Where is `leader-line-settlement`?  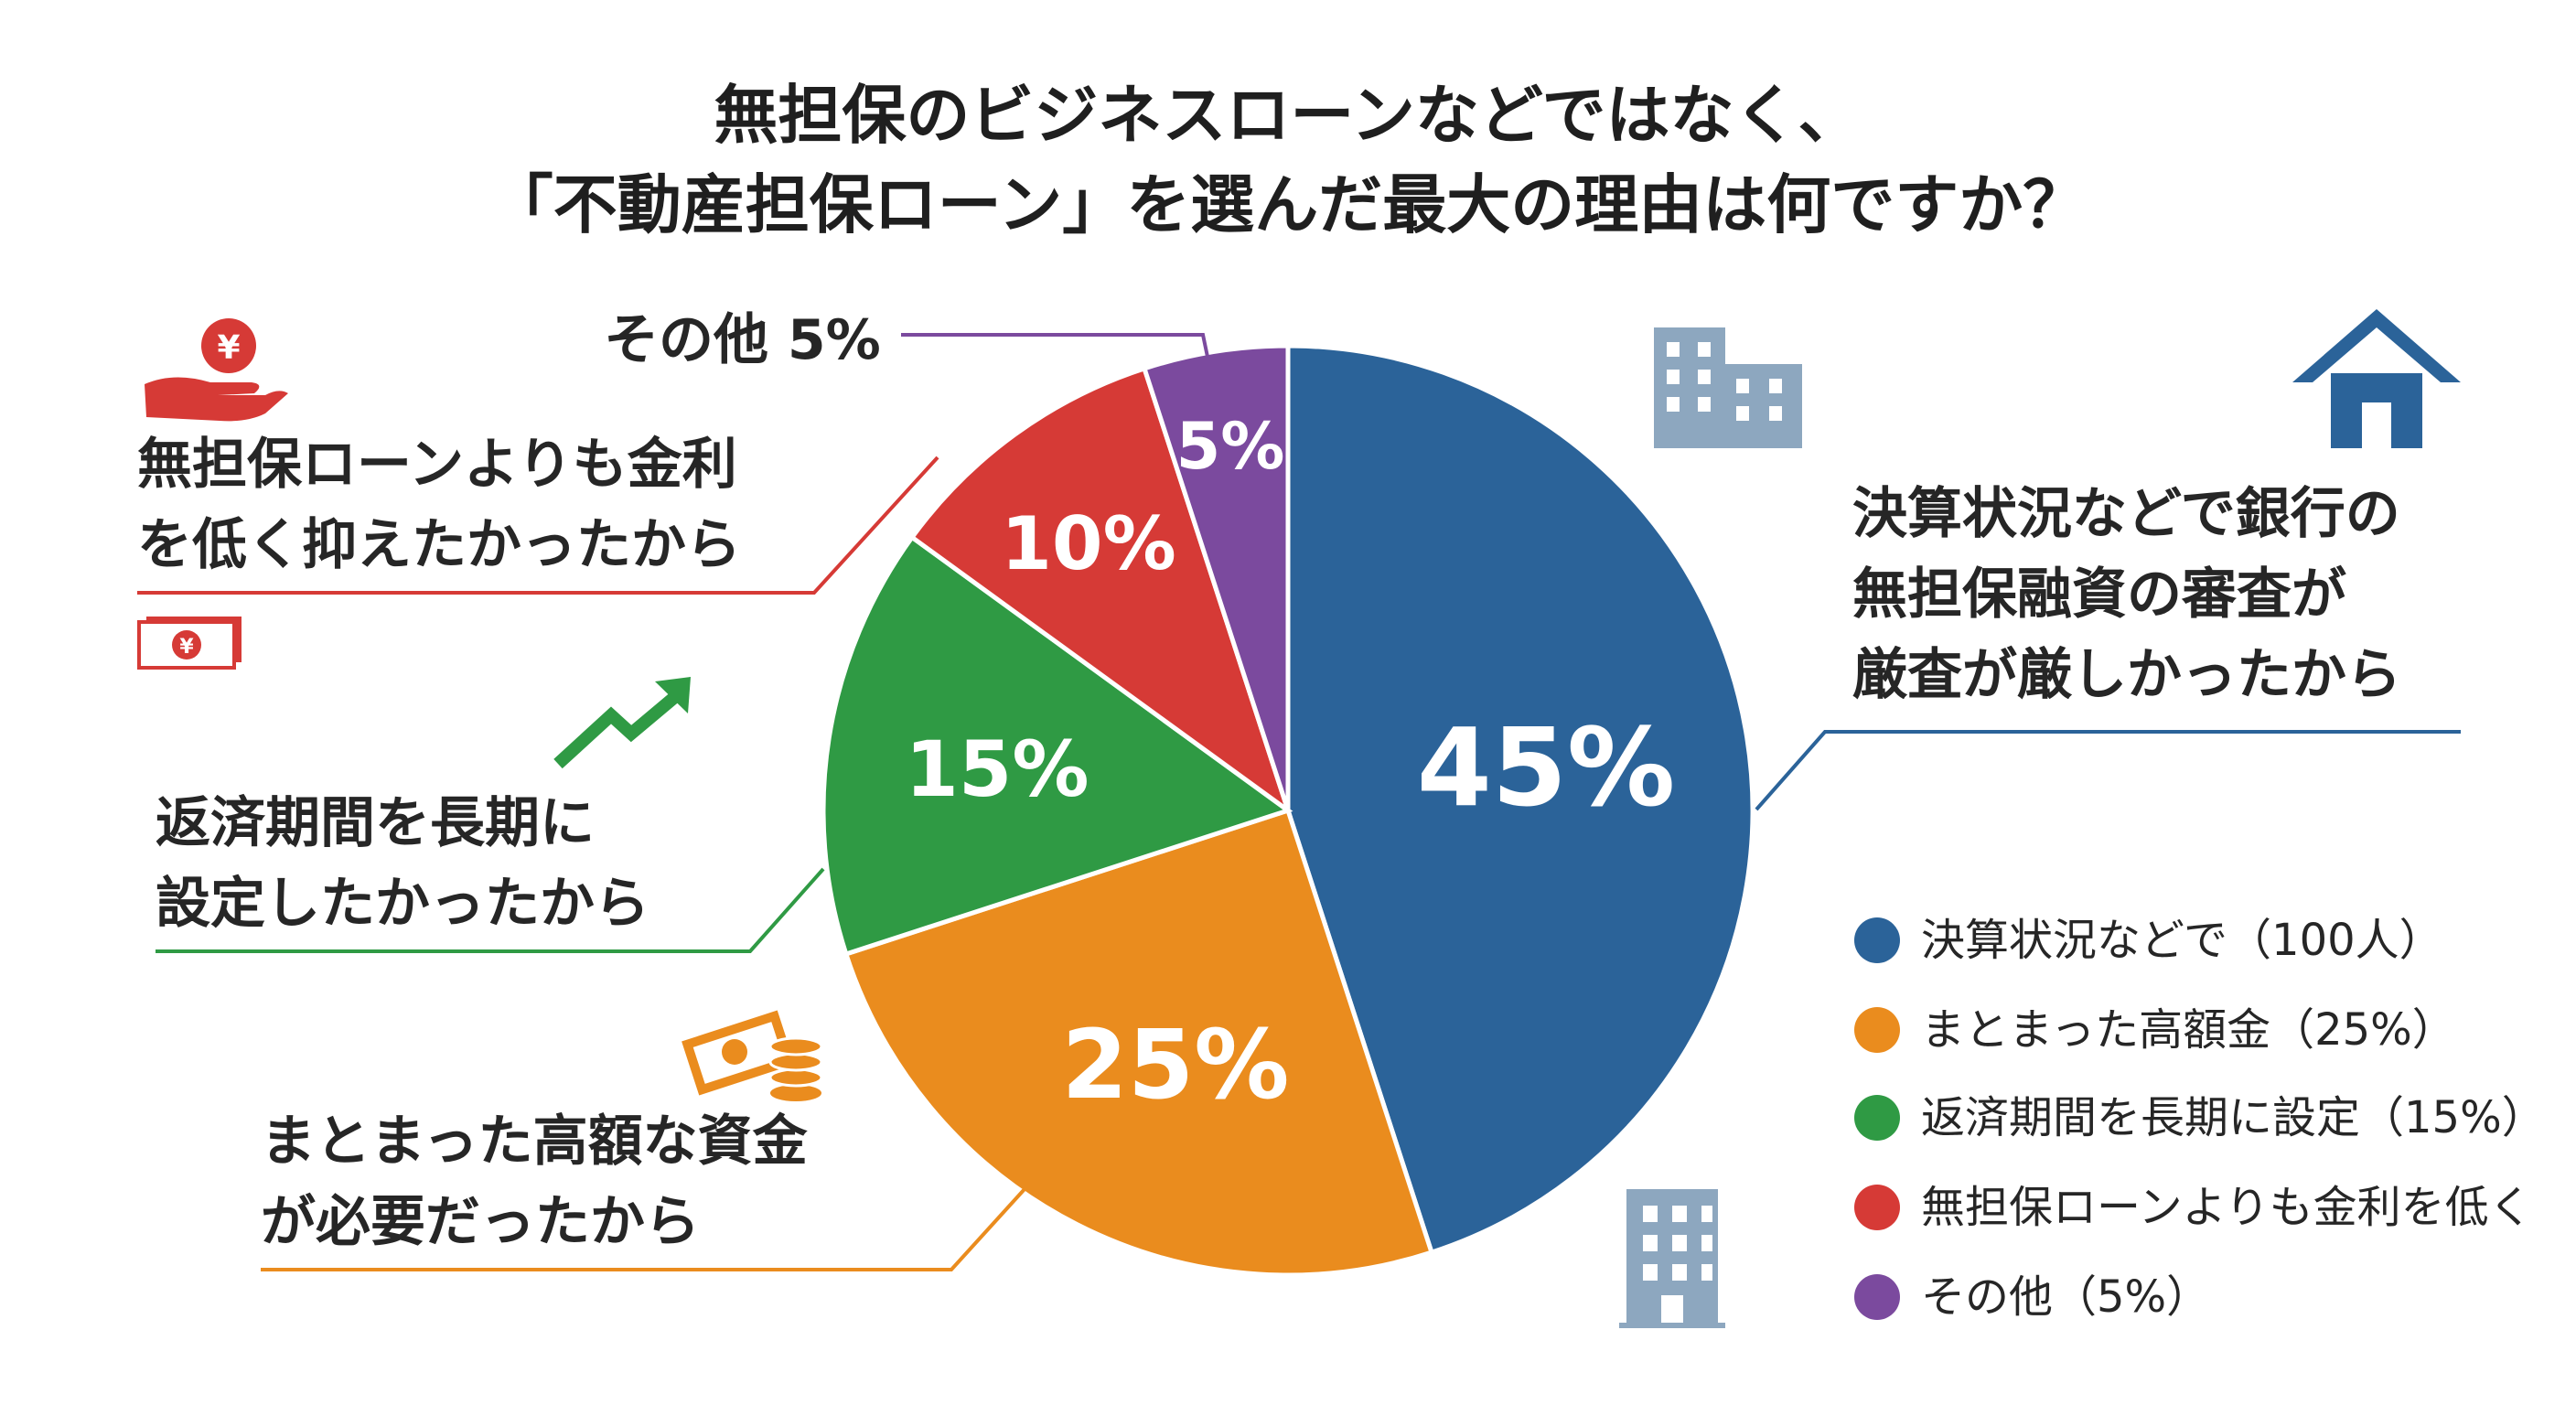 leader-line-settlement is located at coordinates (2108, 770).